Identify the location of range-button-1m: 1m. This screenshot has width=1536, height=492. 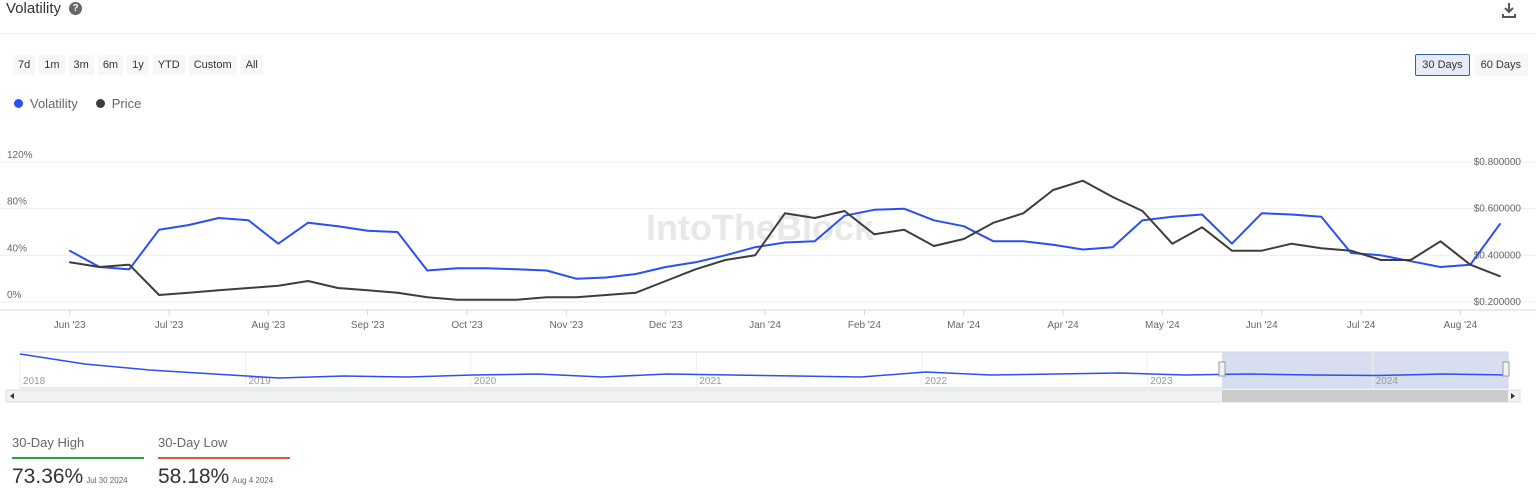
(52, 65).